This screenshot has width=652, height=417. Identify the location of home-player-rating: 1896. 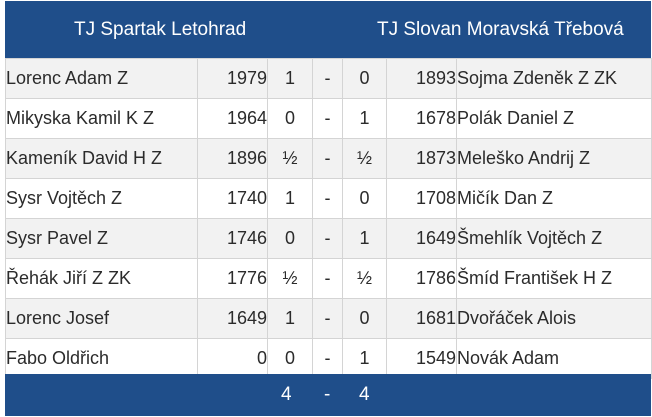
(232, 158).